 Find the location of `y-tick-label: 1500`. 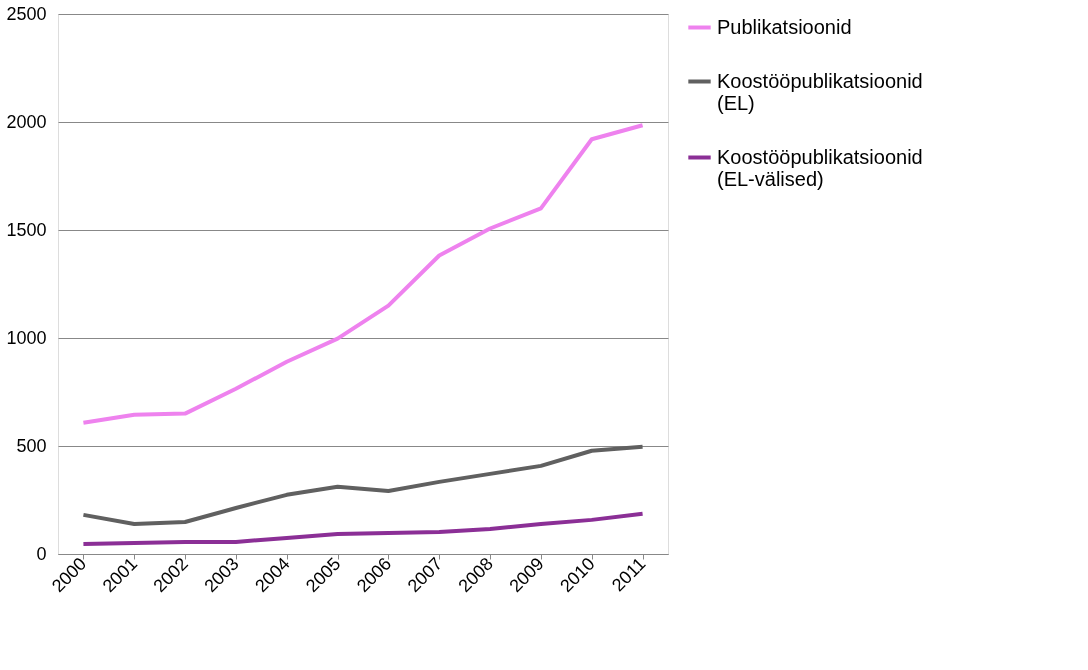

y-tick-label: 1500 is located at coordinates (26, 229).